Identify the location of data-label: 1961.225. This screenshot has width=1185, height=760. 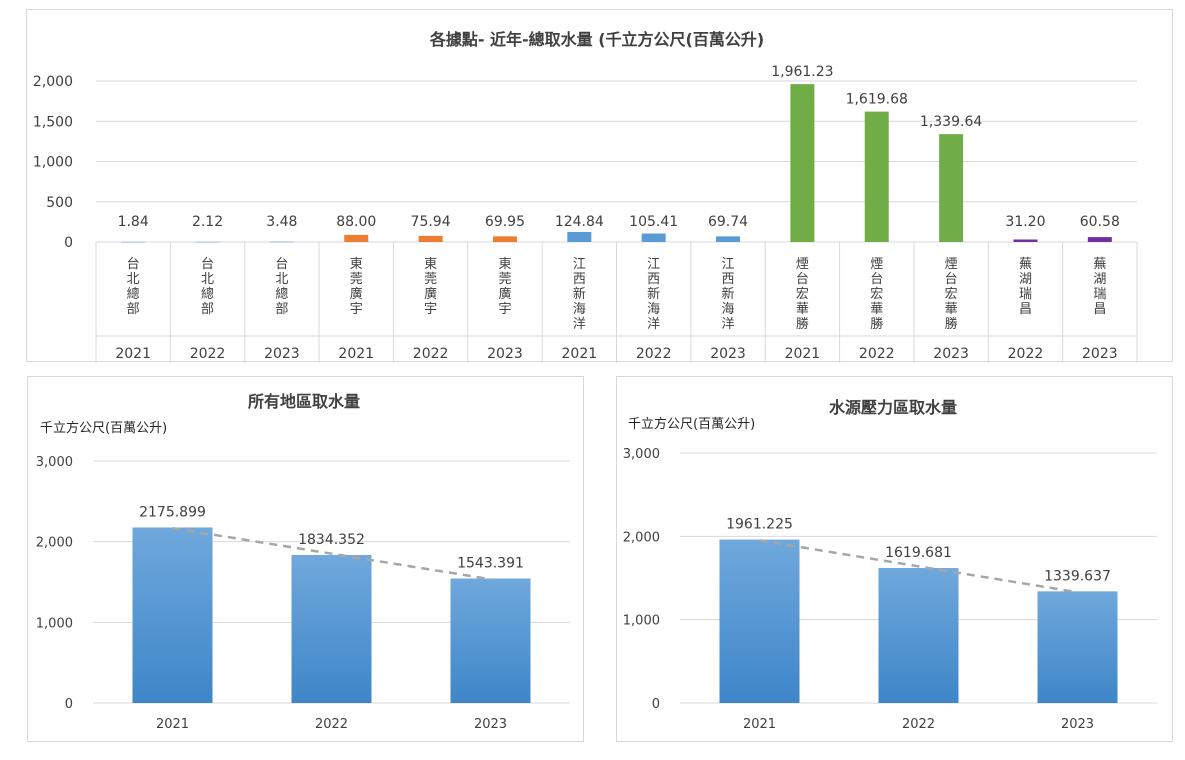
(759, 525).